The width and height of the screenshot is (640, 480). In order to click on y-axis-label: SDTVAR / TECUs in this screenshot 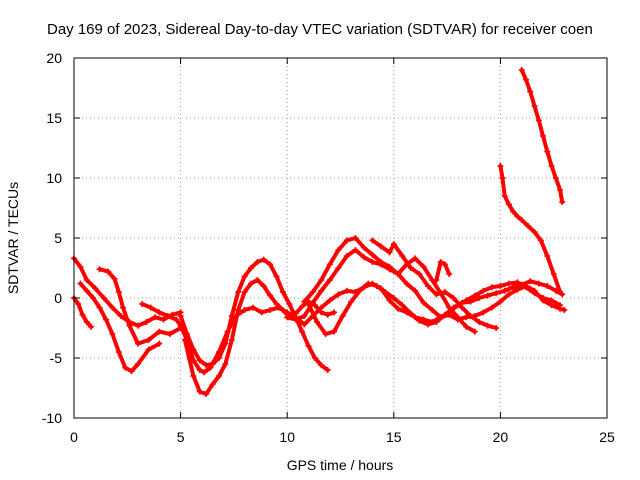, I will do `click(13, 238)`.